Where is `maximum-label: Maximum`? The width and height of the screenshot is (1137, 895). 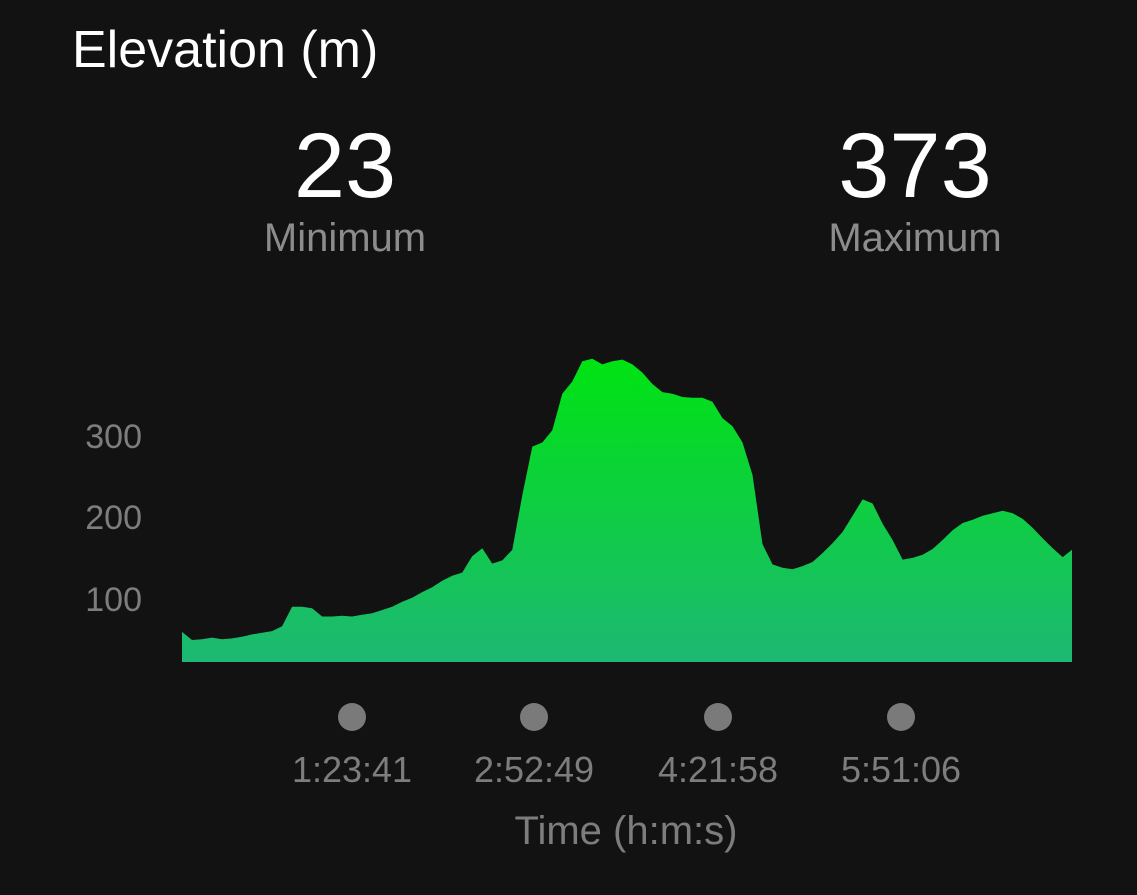 maximum-label: Maximum is located at coordinates (915, 238).